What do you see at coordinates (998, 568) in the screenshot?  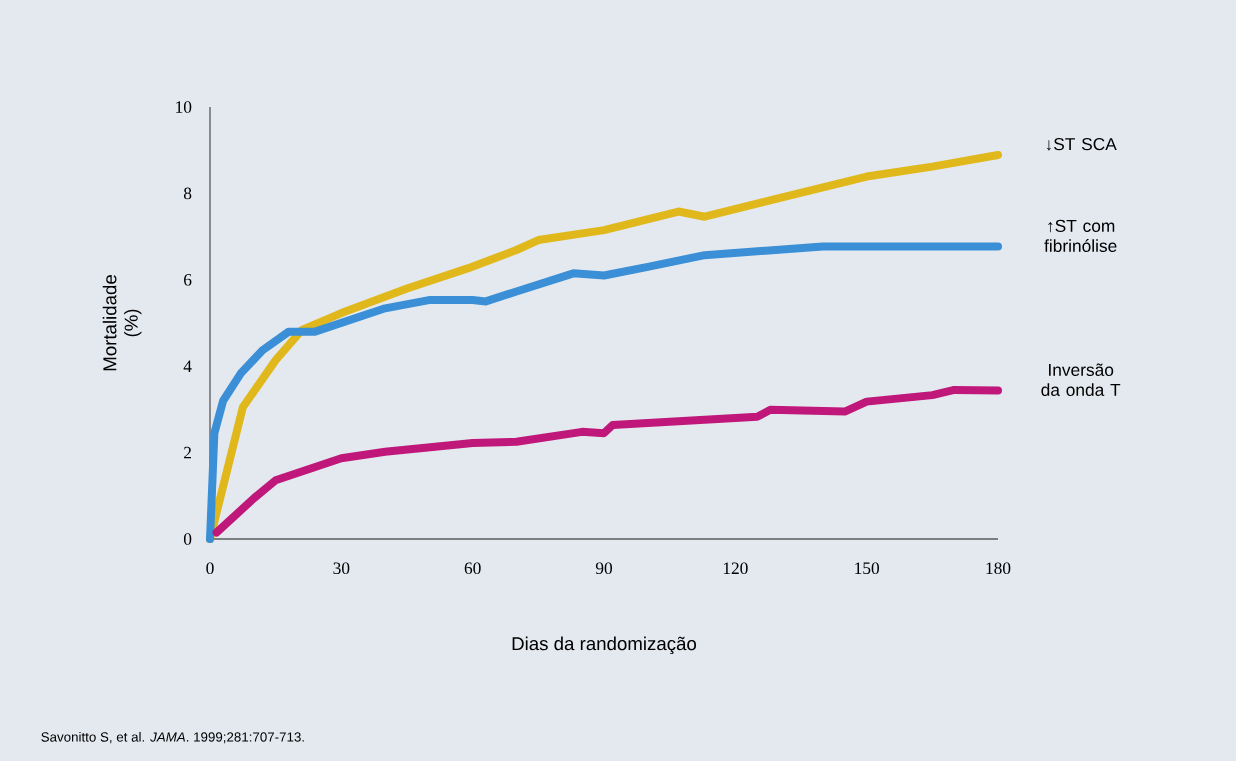 I see `x-tick-label: 180` at bounding box center [998, 568].